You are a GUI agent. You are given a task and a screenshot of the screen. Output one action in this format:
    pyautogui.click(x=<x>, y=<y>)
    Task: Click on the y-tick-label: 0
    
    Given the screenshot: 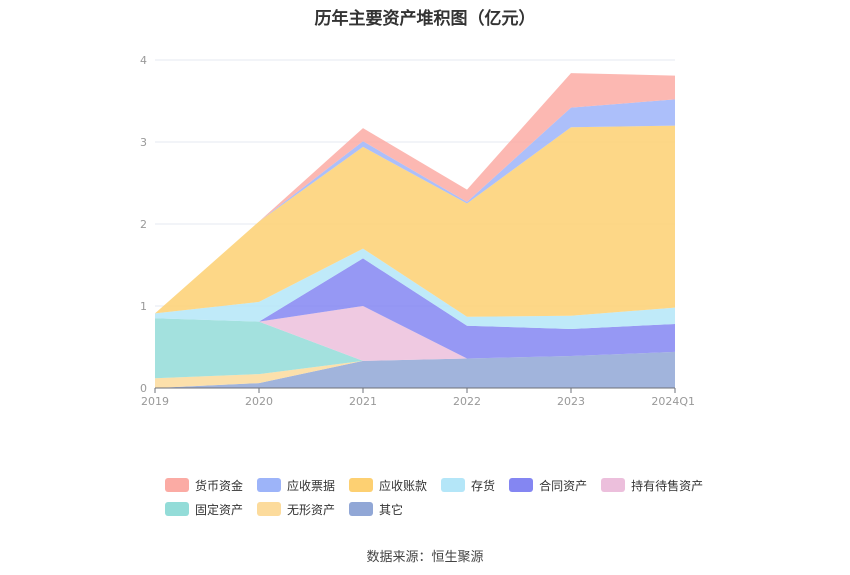 What is the action you would take?
    pyautogui.click(x=143, y=388)
    